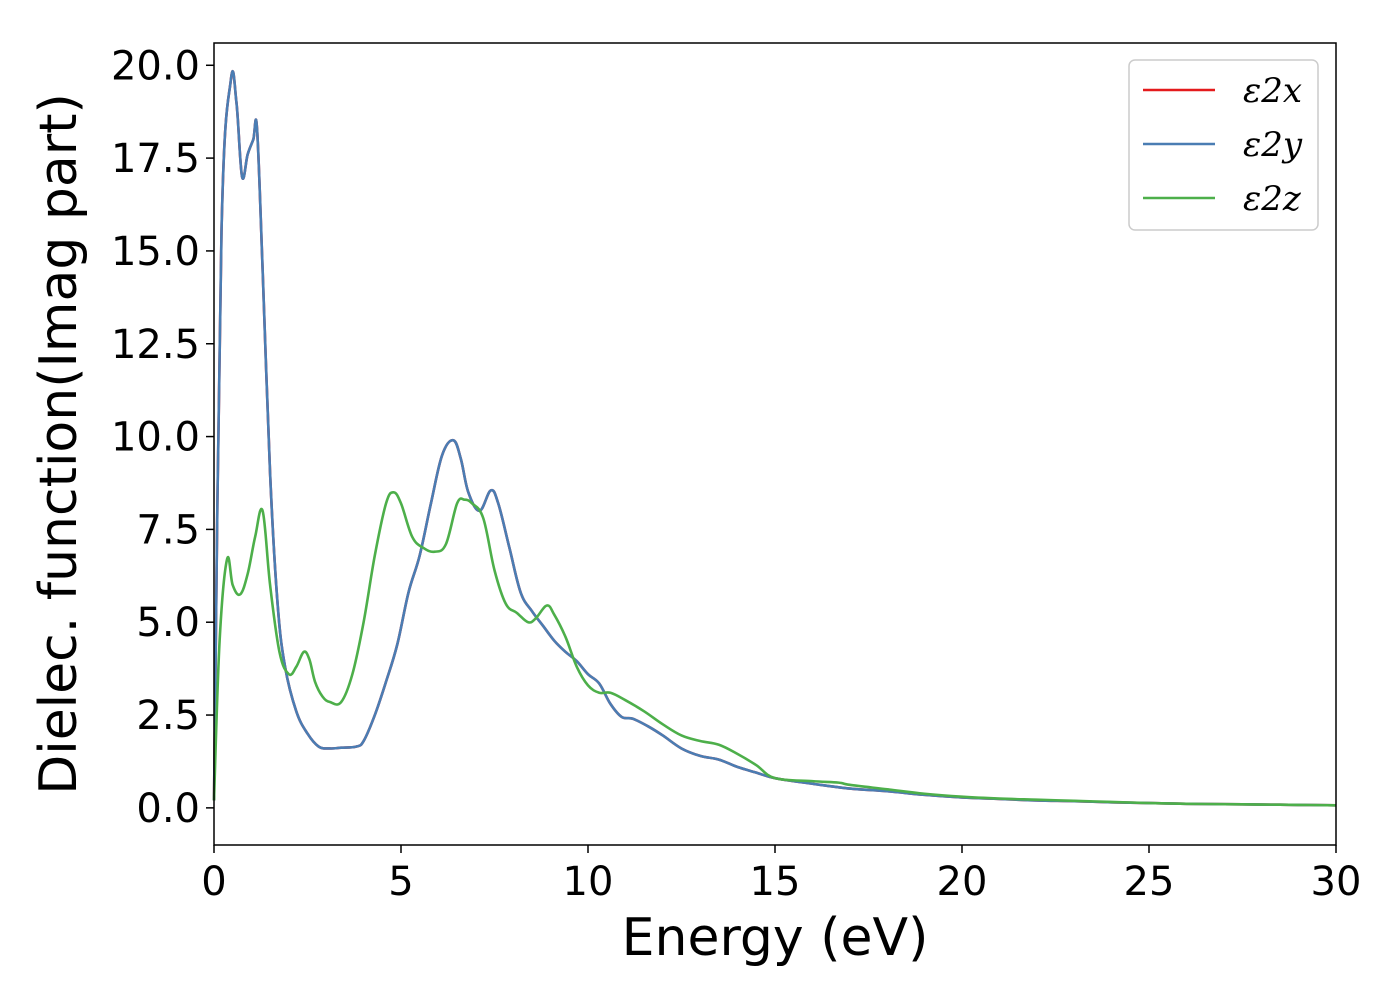 The width and height of the screenshot is (1400, 1000). What do you see at coordinates (168, 623) in the screenshot?
I see `y-tick-label: 5.0` at bounding box center [168, 623].